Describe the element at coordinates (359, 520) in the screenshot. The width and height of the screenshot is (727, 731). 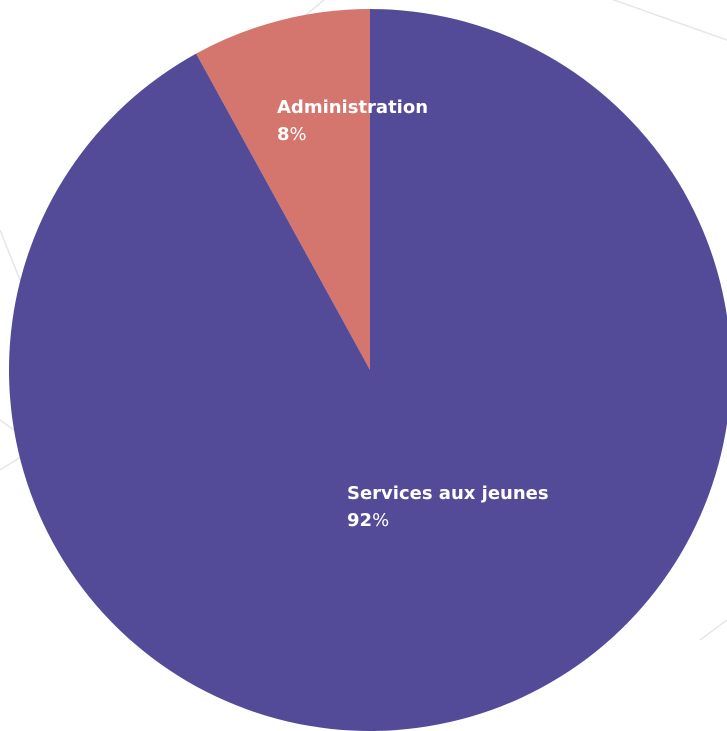
I see `slice-value-number: 92` at that location.